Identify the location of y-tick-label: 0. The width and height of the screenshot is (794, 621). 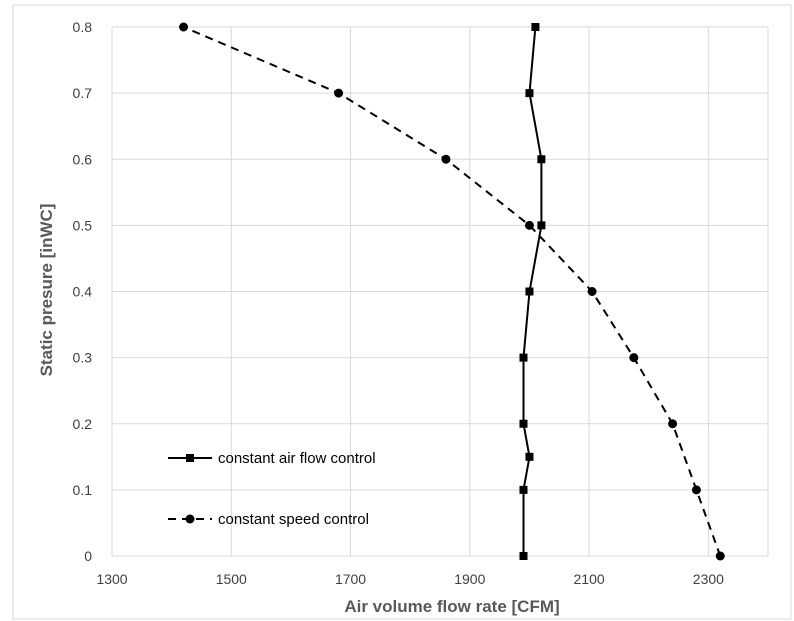
(88, 556).